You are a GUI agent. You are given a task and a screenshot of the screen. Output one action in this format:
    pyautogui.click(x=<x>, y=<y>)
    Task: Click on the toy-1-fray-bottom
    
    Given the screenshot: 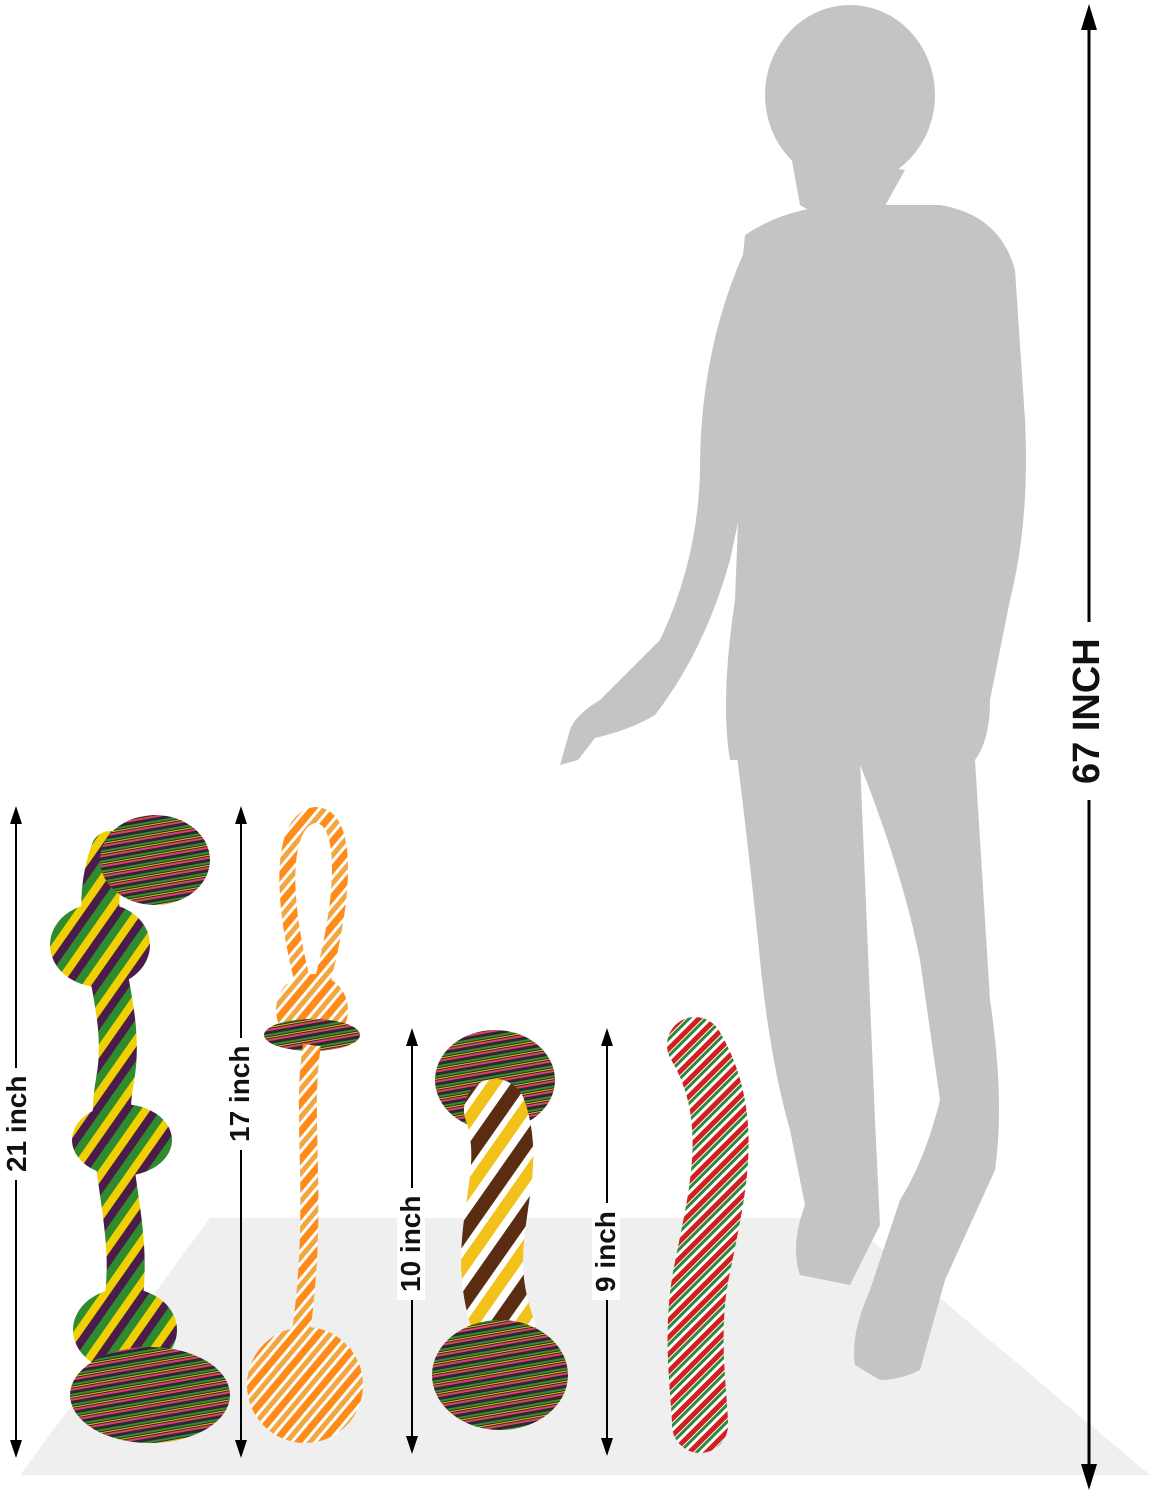 What is the action you would take?
    pyautogui.click(x=150, y=1395)
    